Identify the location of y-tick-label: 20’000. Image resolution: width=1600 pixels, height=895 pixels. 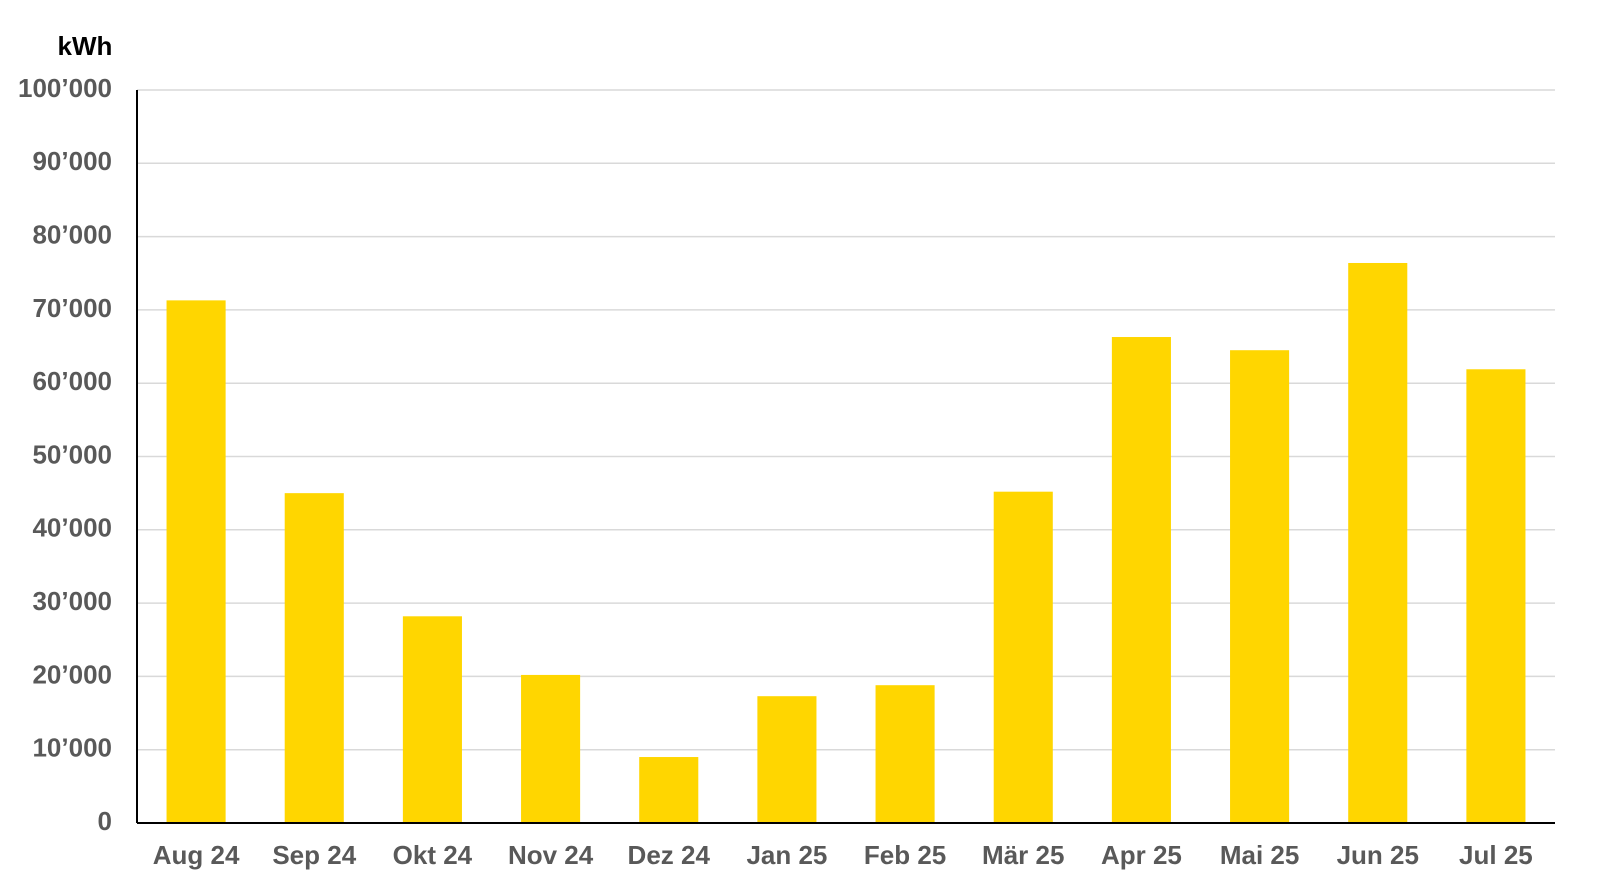
(72, 674).